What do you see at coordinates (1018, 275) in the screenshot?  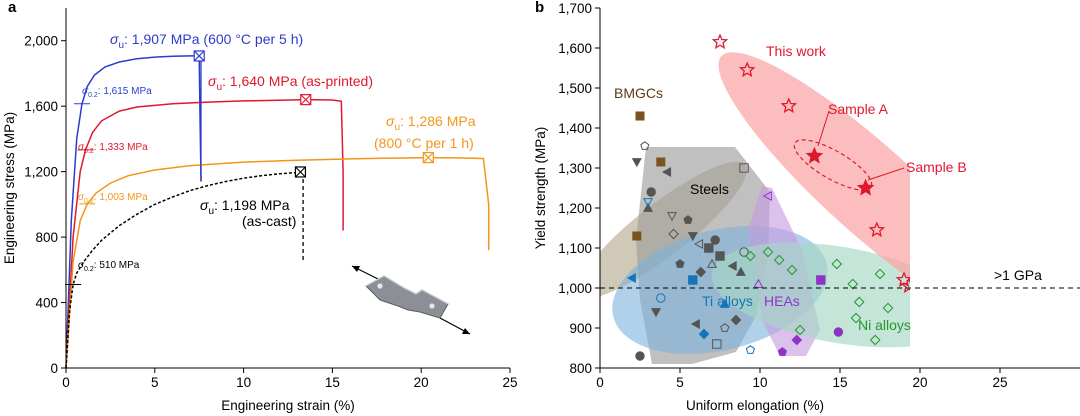 I see `label-threshold: >1 GPa` at bounding box center [1018, 275].